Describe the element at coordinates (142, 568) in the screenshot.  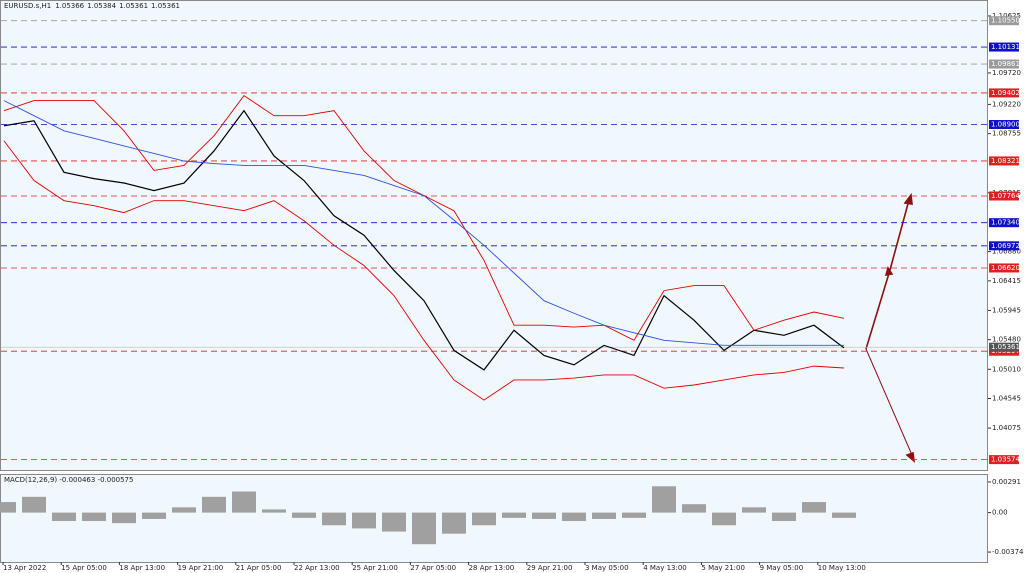
I see `date-label: 18 Apr 13:00` at that location.